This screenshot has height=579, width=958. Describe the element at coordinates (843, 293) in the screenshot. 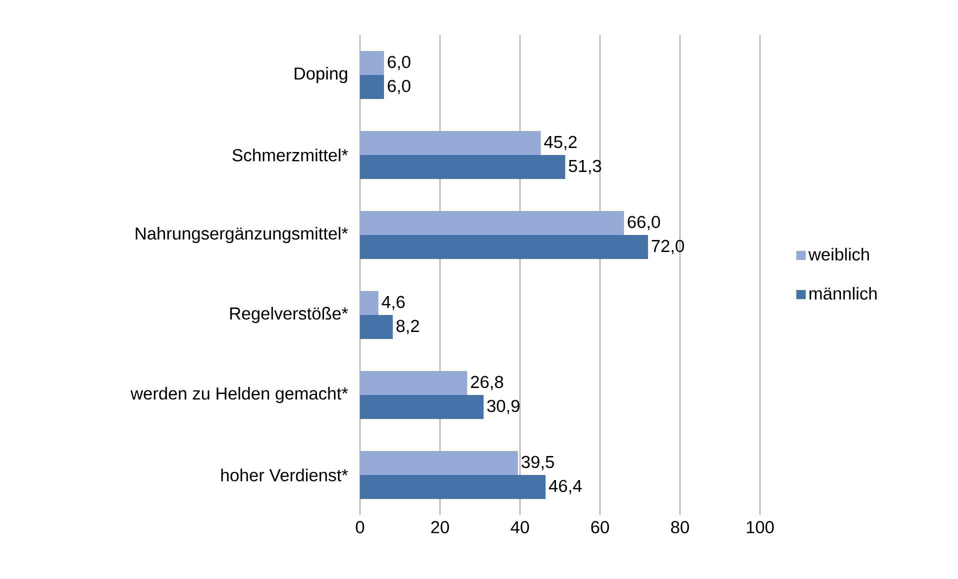

I see `legend-label: männlich` at that location.